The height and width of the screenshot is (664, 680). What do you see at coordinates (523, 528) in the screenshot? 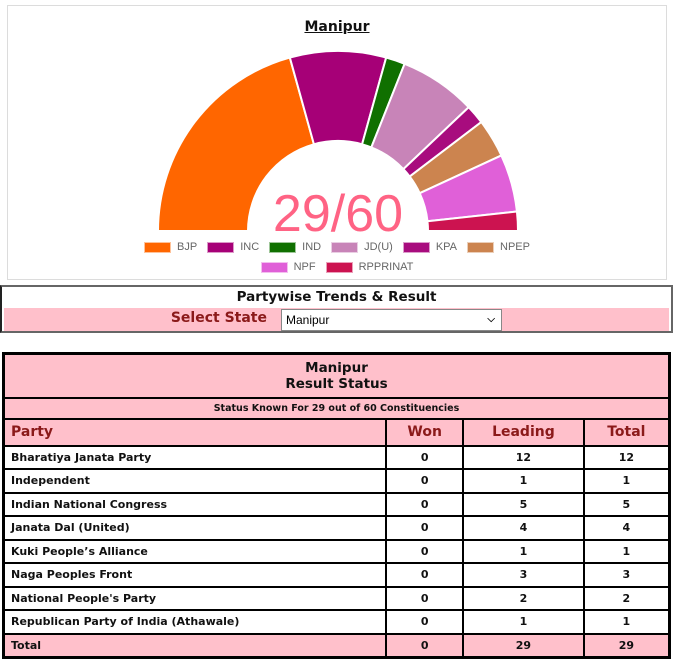
I see `leading-cell: 4` at bounding box center [523, 528].